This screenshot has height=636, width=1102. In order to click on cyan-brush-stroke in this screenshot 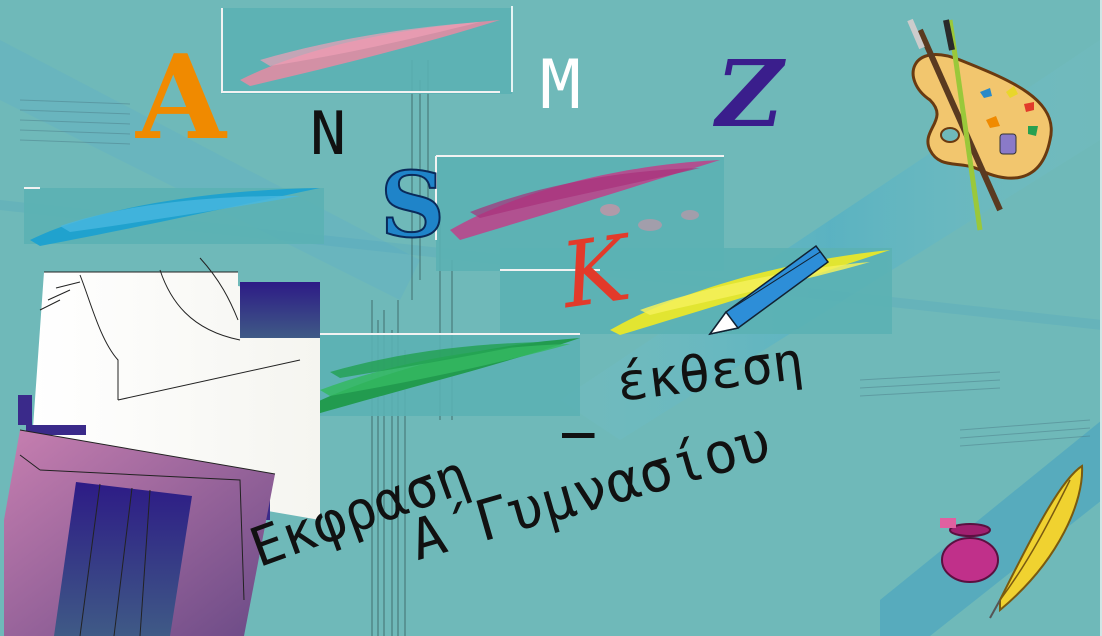, I will do `click(175, 217)`.